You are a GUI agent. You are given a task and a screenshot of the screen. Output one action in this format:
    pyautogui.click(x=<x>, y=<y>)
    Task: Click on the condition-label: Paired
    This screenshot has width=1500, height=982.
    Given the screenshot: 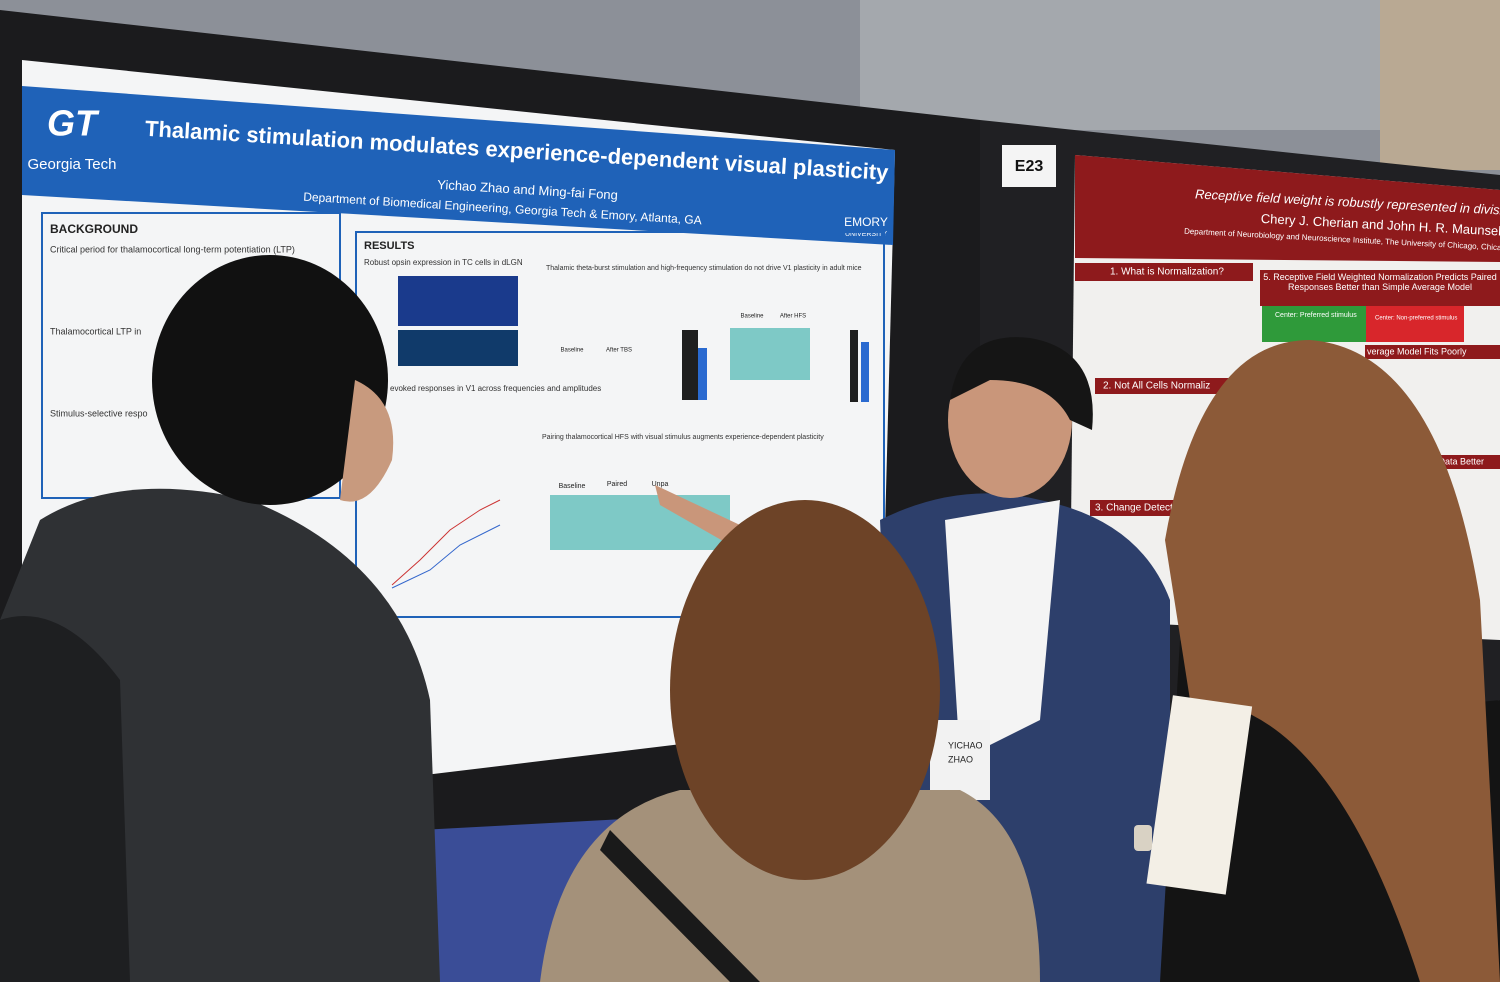 What is the action you would take?
    pyautogui.click(x=617, y=484)
    